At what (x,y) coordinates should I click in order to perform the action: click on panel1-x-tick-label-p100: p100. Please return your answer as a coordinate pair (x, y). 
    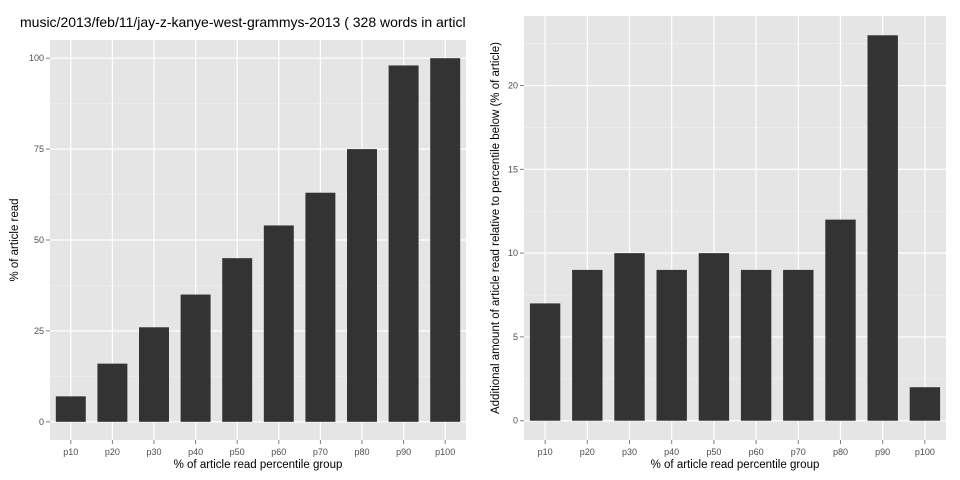
    Looking at the image, I should click on (445, 452).